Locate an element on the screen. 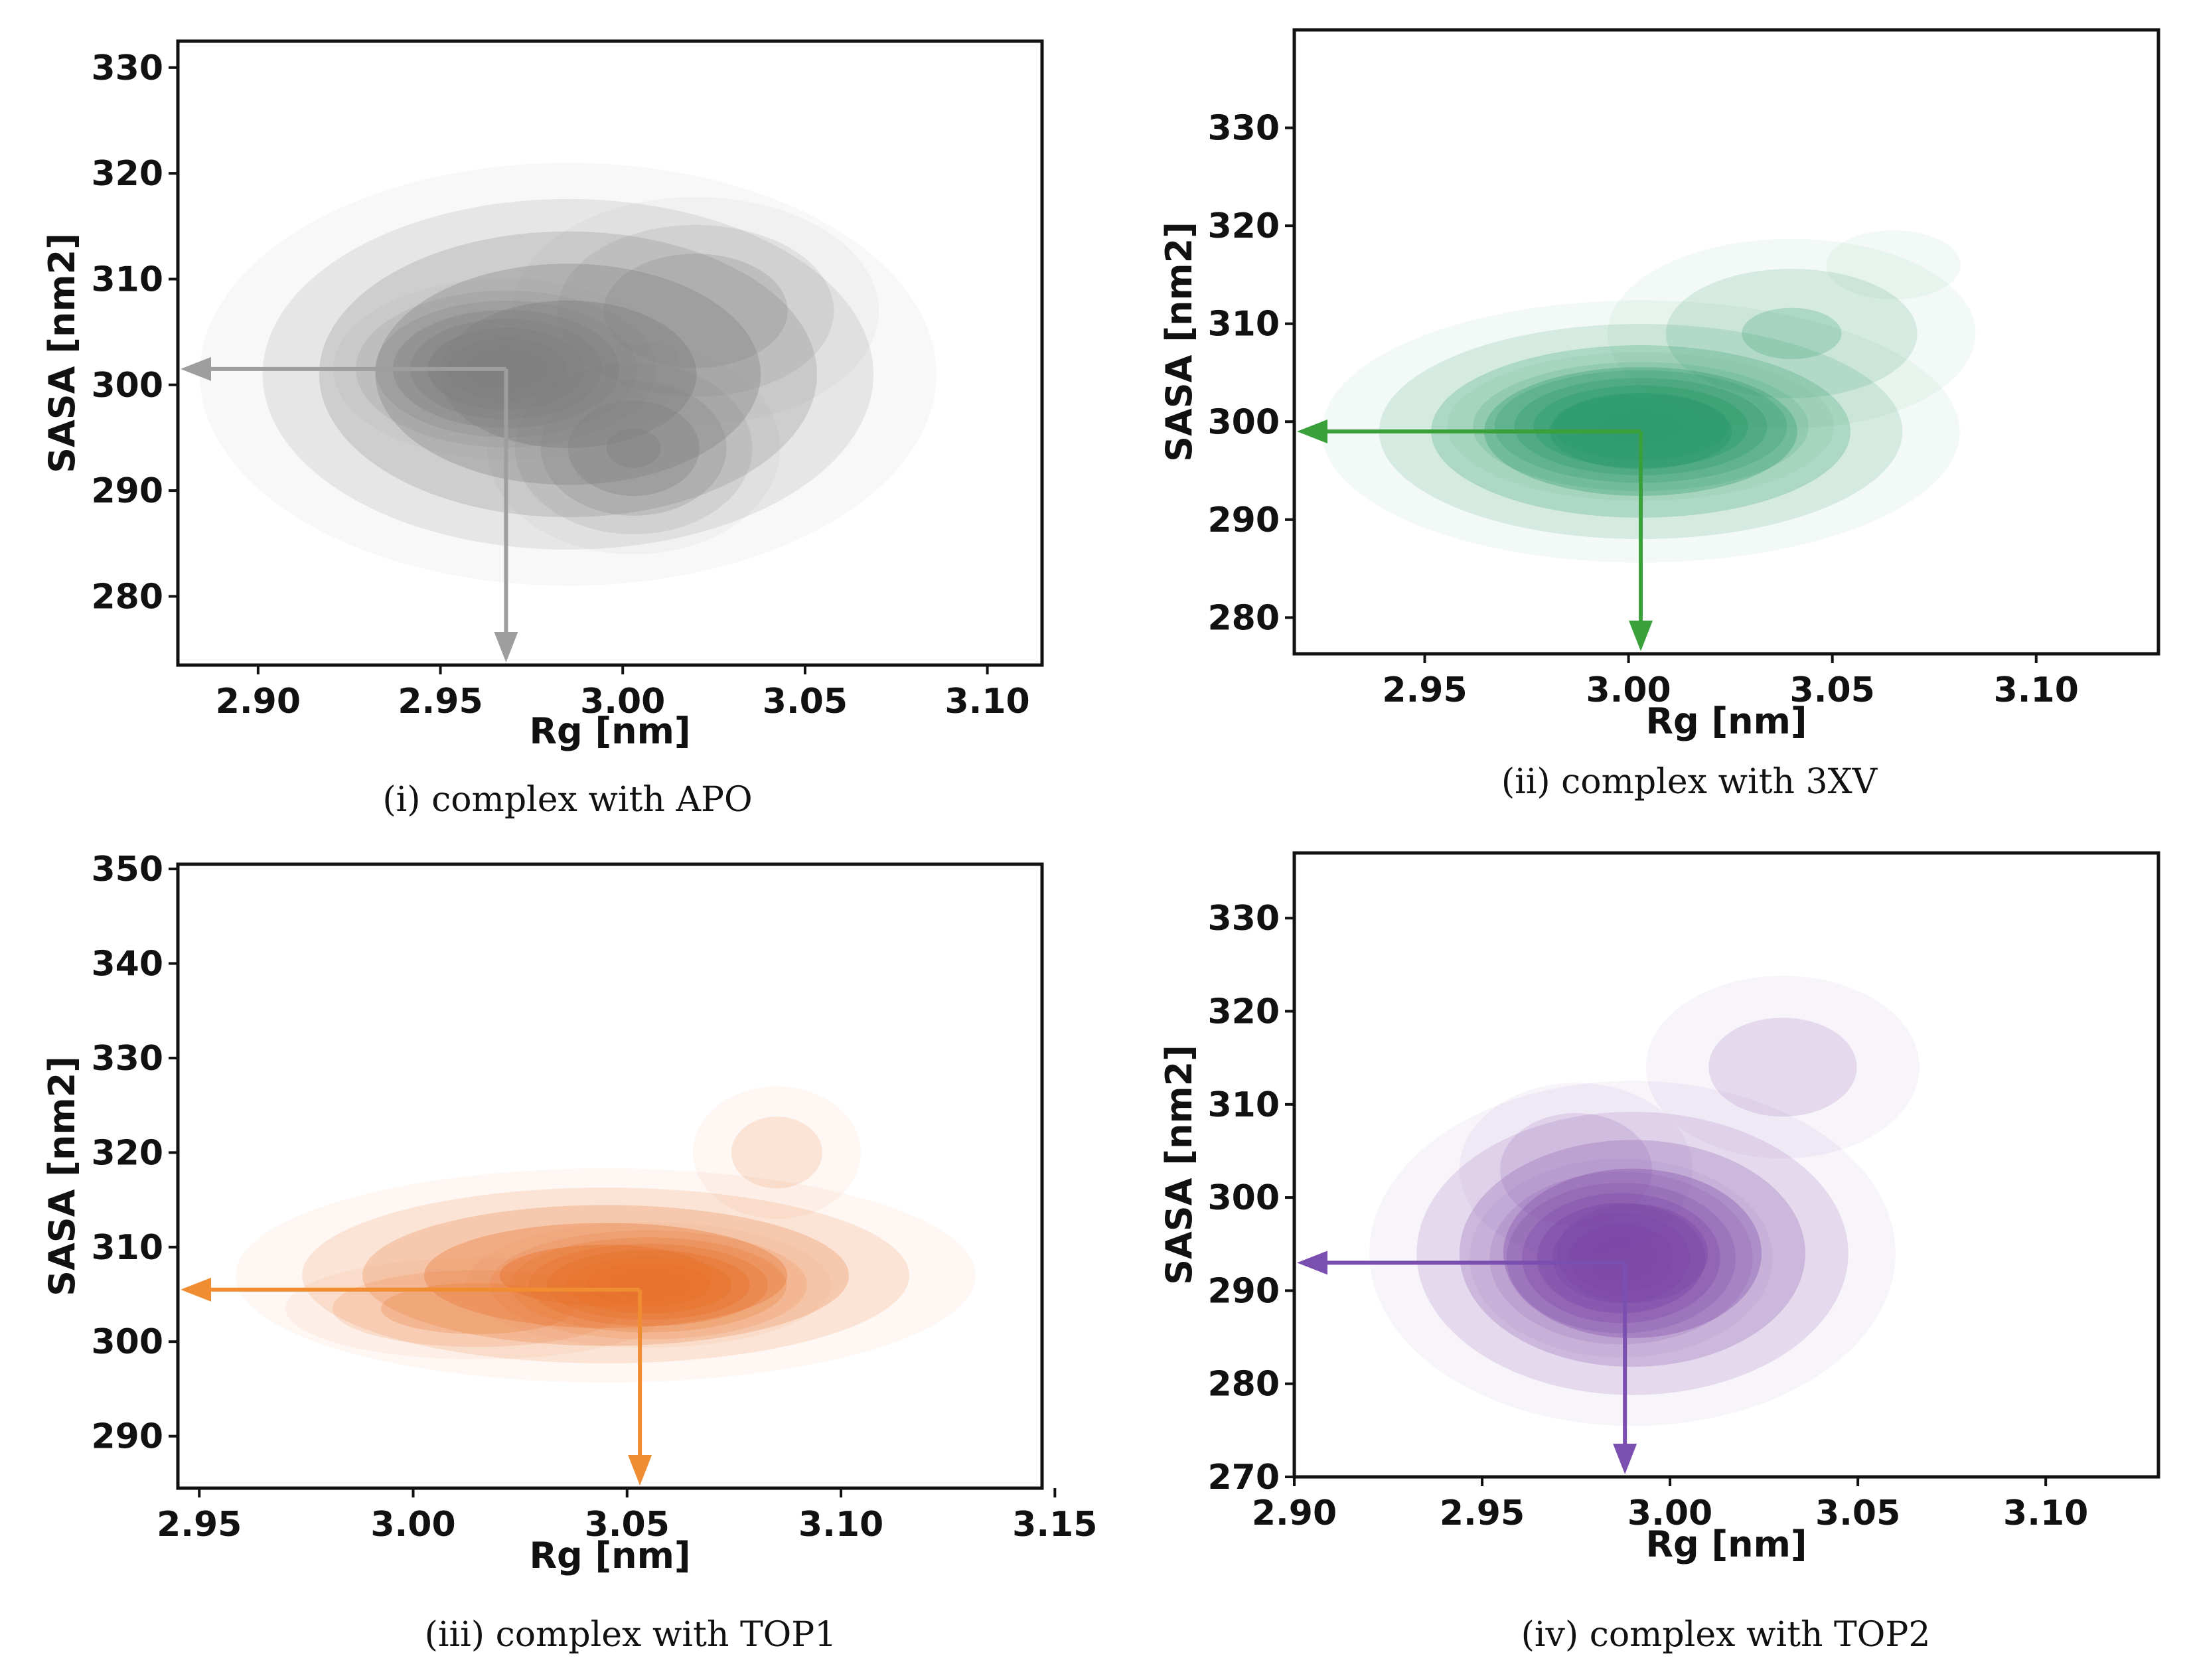  x-ticks: 2.95 3.00 3.05 3.10 3.15 is located at coordinates (627, 1516).